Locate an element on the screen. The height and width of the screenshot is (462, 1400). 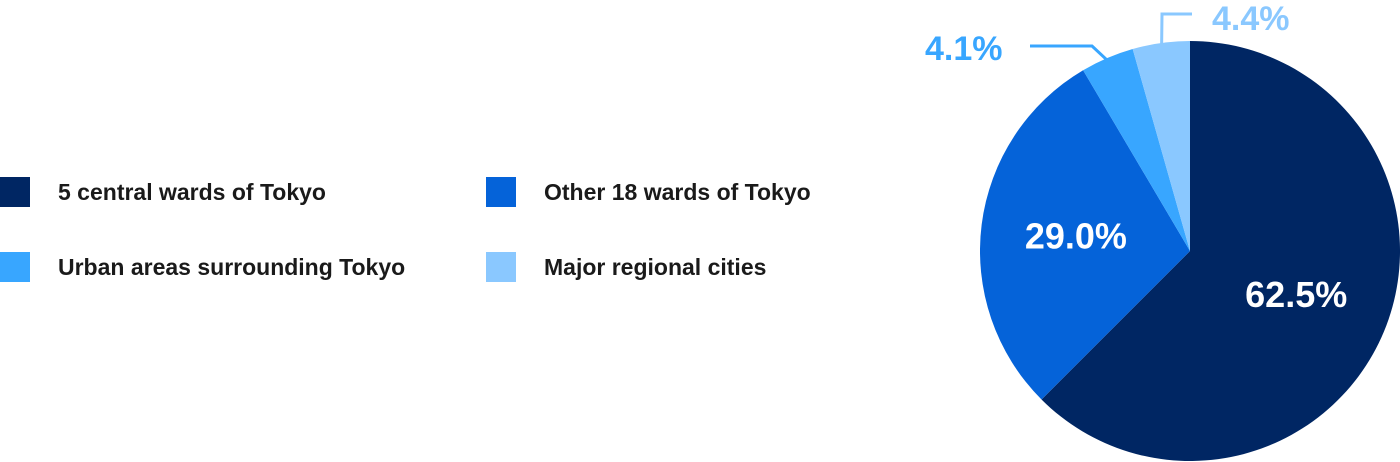
legend-label-central-wards: 5 central wards of Tokyo is located at coordinates (192, 191).